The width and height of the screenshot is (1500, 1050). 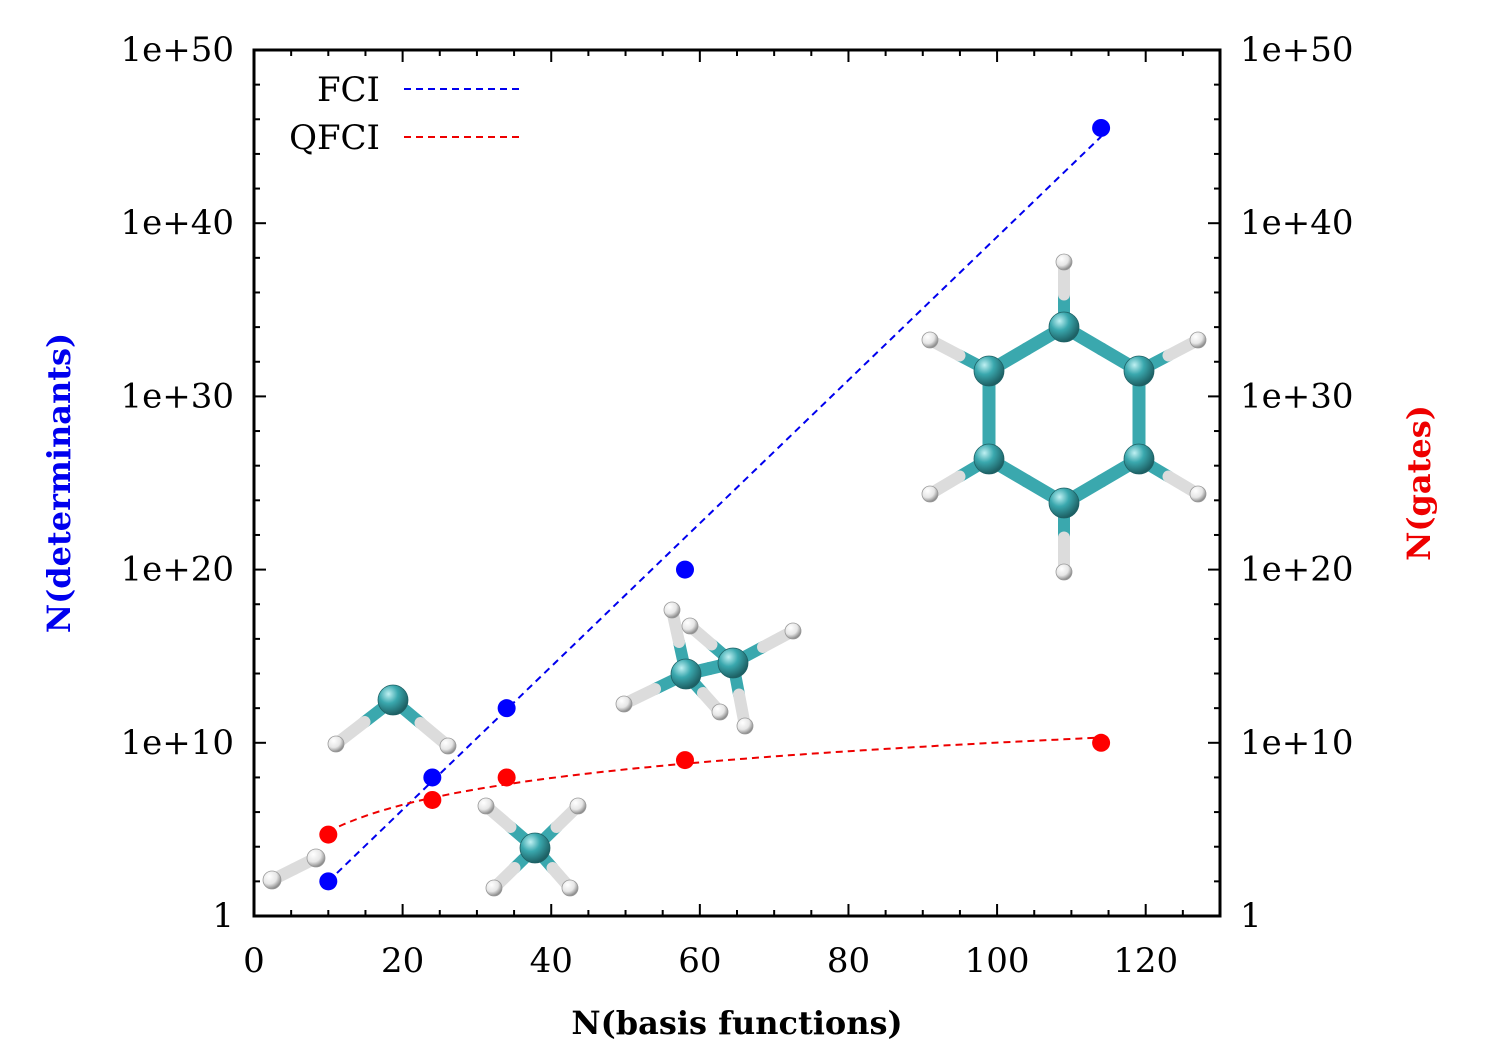 What do you see at coordinates (1297, 223) in the screenshot?
I see `y-tick-label-right: 1e+40` at bounding box center [1297, 223].